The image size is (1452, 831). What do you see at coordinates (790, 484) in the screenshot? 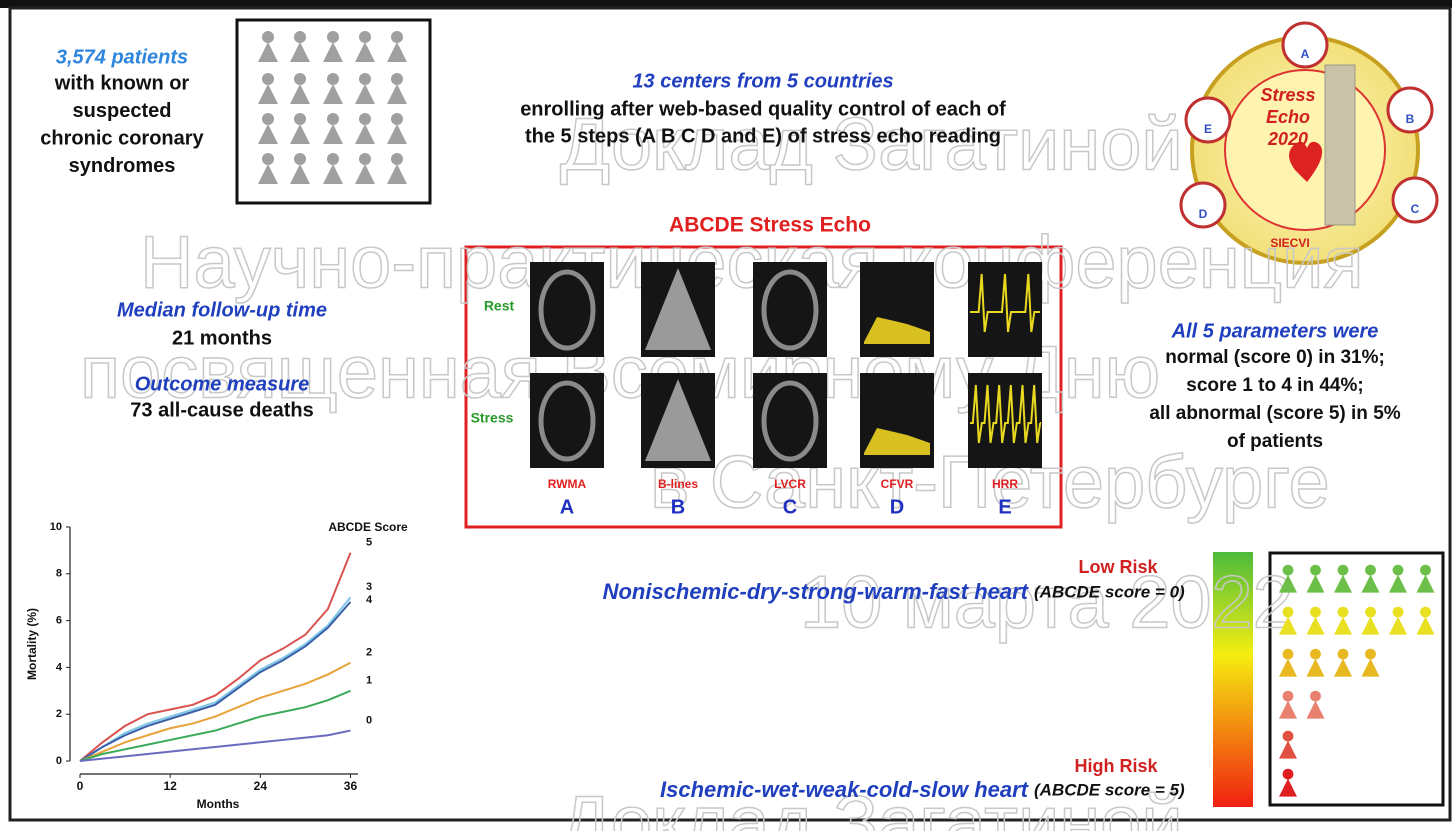
I see `step-name: LVCR` at bounding box center [790, 484].